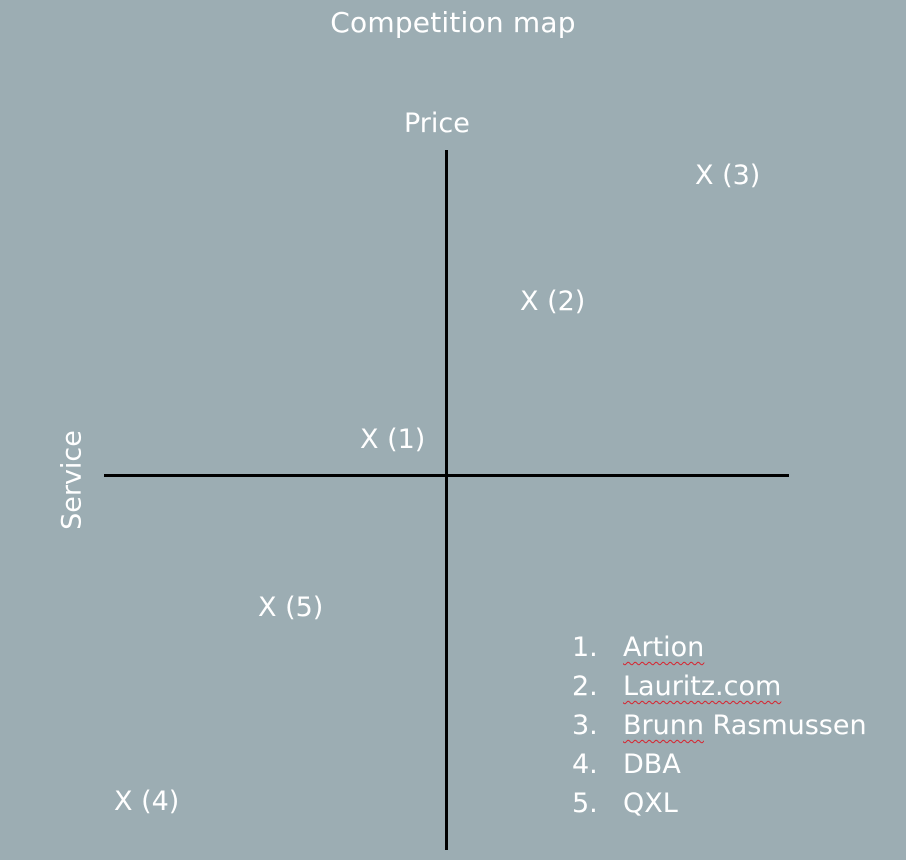  I want to click on service-axis-label: Service, so click(72, 480).